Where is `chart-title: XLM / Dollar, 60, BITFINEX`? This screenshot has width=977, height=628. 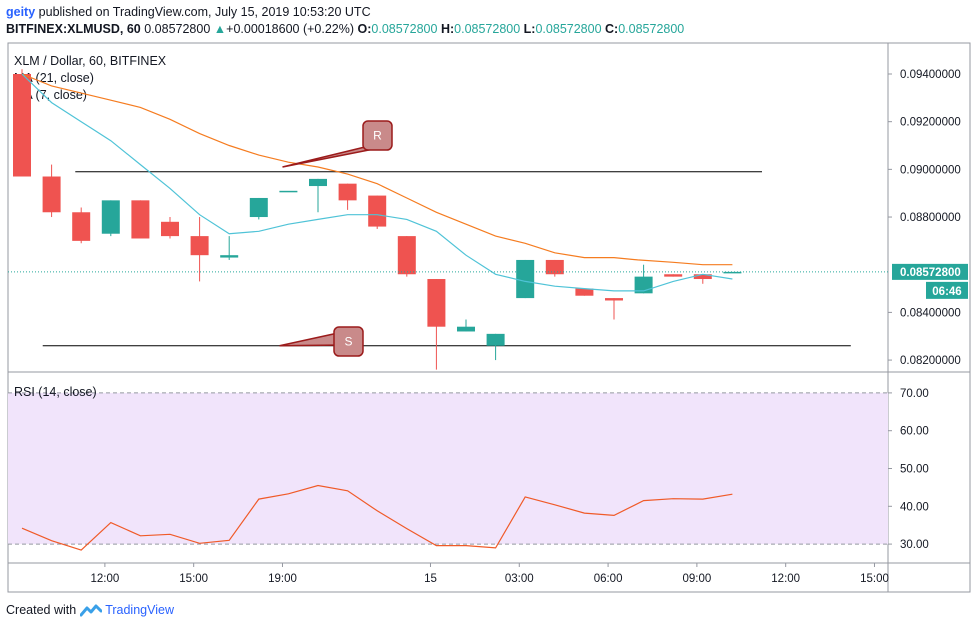
chart-title: XLM / Dollar, 60, BITFINEX is located at coordinates (90, 61).